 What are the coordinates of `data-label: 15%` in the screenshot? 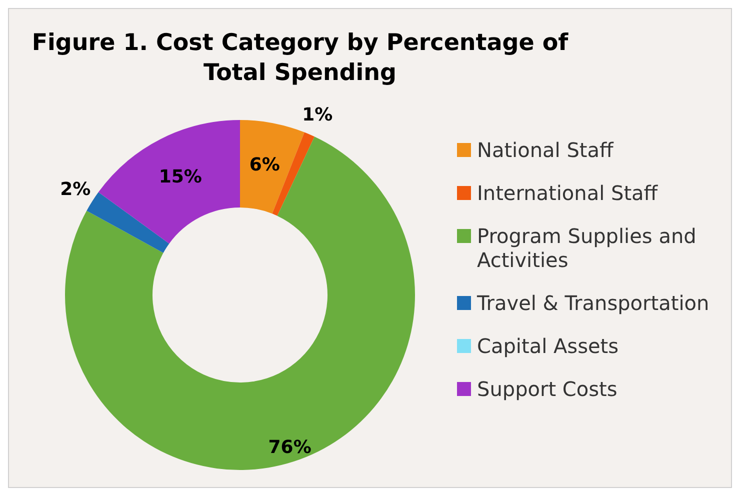 It's located at (180, 177).